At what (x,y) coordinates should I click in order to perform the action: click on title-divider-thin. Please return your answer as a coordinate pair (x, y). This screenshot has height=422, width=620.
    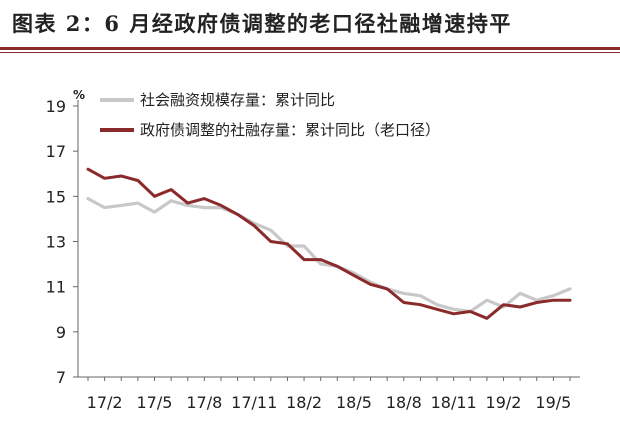
    Looking at the image, I should click on (310, 52).